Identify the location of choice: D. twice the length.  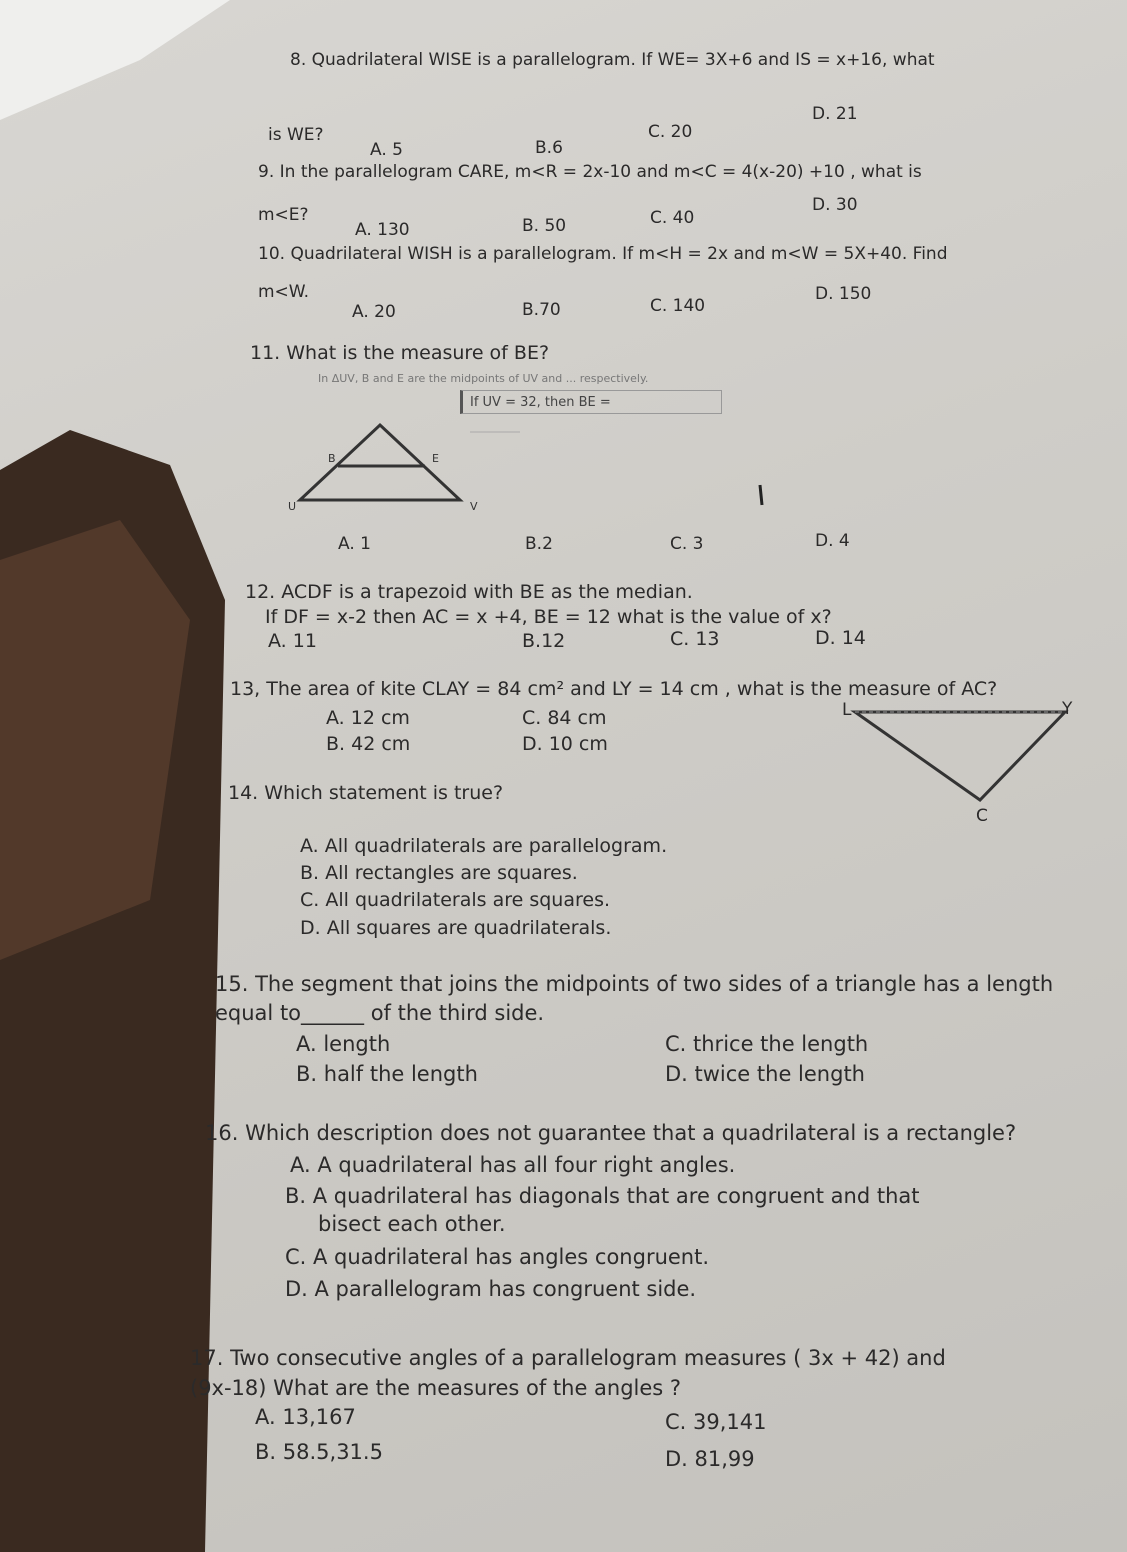
(765, 1074).